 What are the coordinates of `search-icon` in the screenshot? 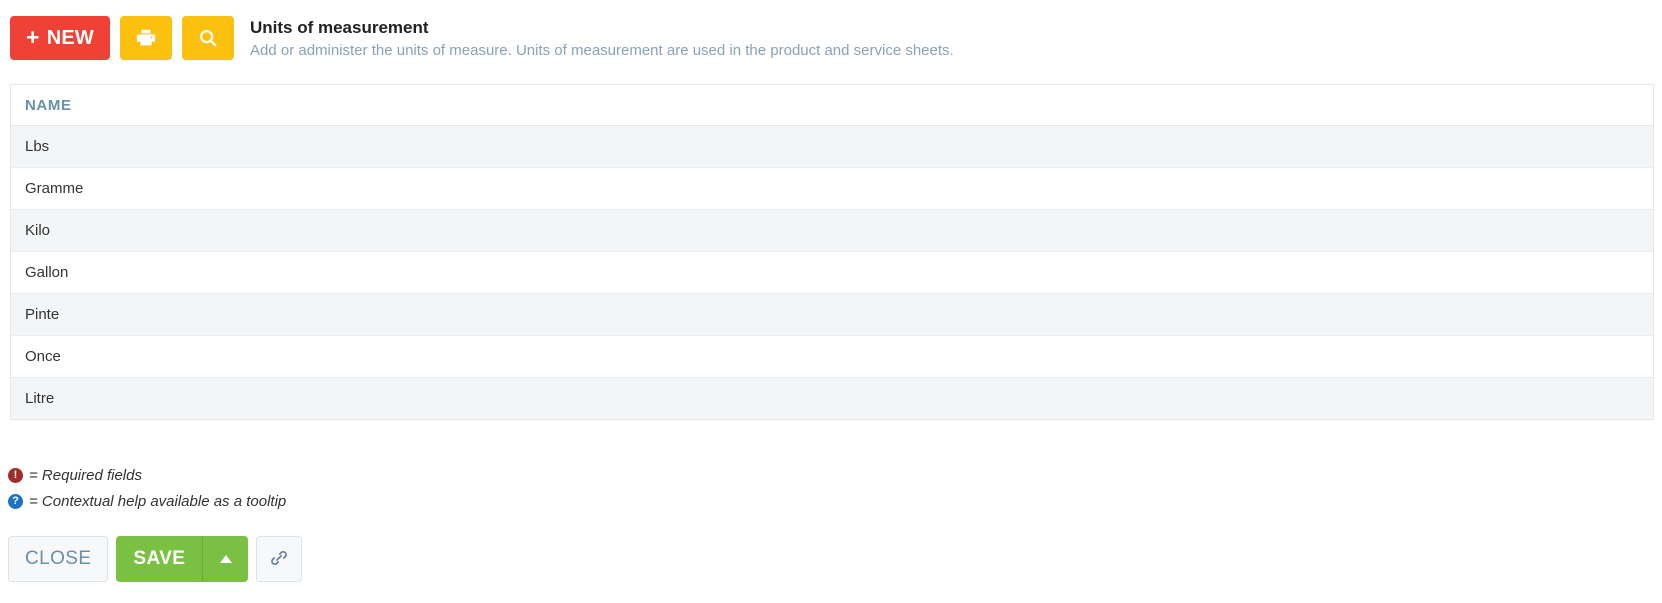 It's located at (208, 38).